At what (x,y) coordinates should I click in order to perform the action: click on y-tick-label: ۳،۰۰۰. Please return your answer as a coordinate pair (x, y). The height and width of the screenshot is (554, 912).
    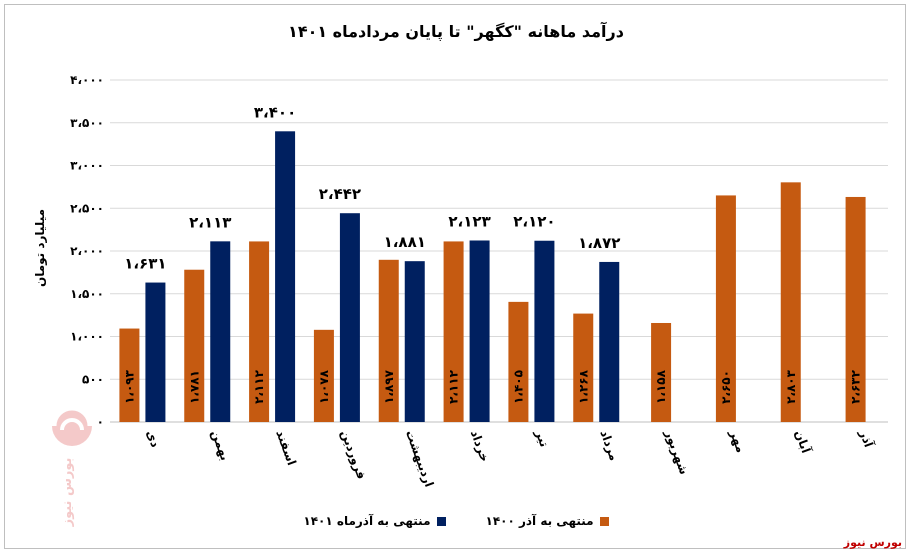
    Looking at the image, I should click on (87, 166).